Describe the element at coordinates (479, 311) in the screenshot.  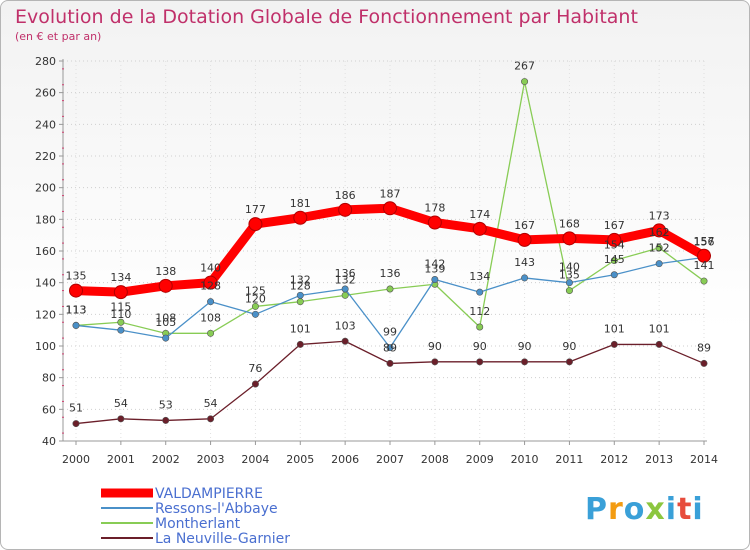
I see `data-label: 112` at that location.